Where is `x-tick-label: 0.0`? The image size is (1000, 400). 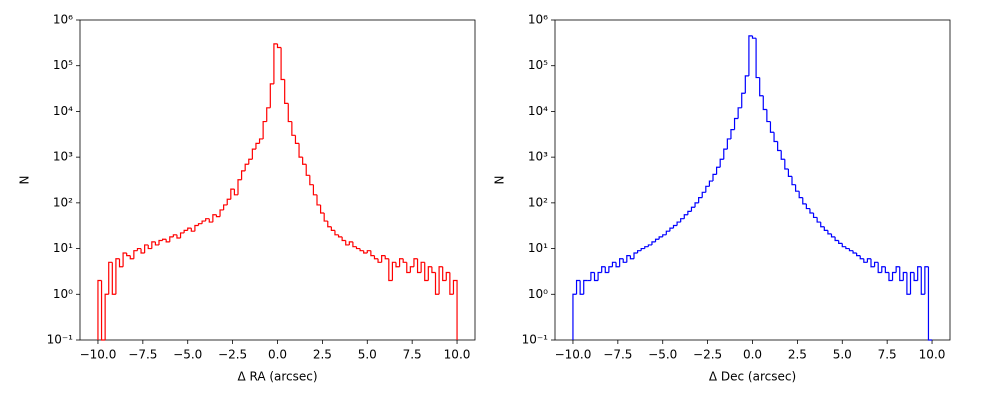
x-tick-label: 0.0 is located at coordinates (277, 355).